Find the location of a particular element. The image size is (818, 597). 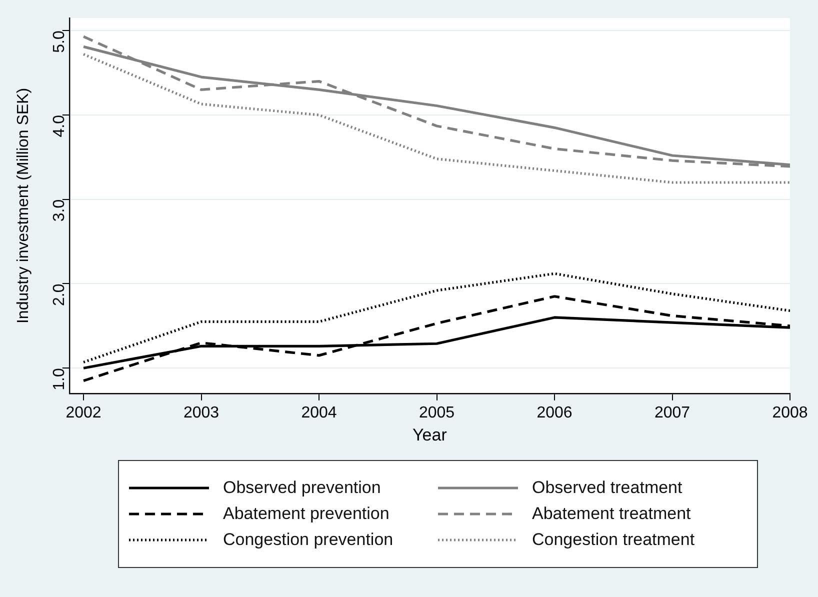

y-tick-label: 3.0 is located at coordinates (59, 210).